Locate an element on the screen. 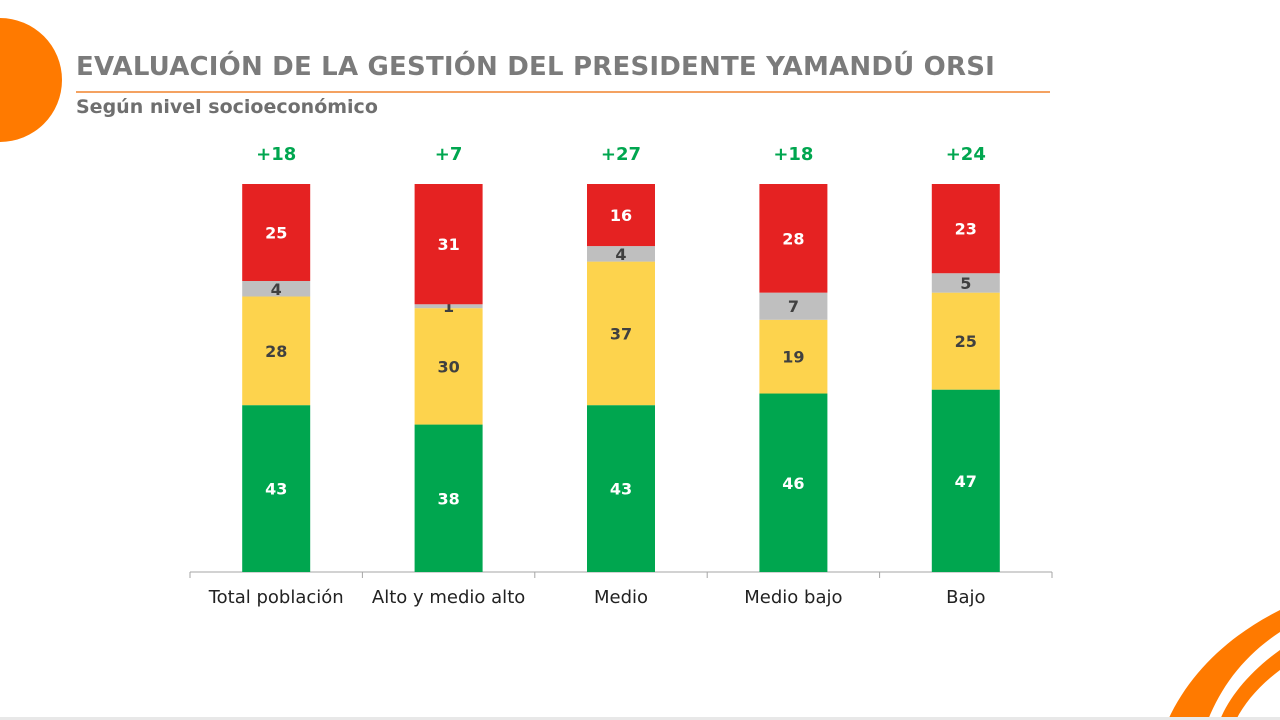 This screenshot has width=1280, height=720. x-tick-label: Medio is located at coordinates (621, 597).